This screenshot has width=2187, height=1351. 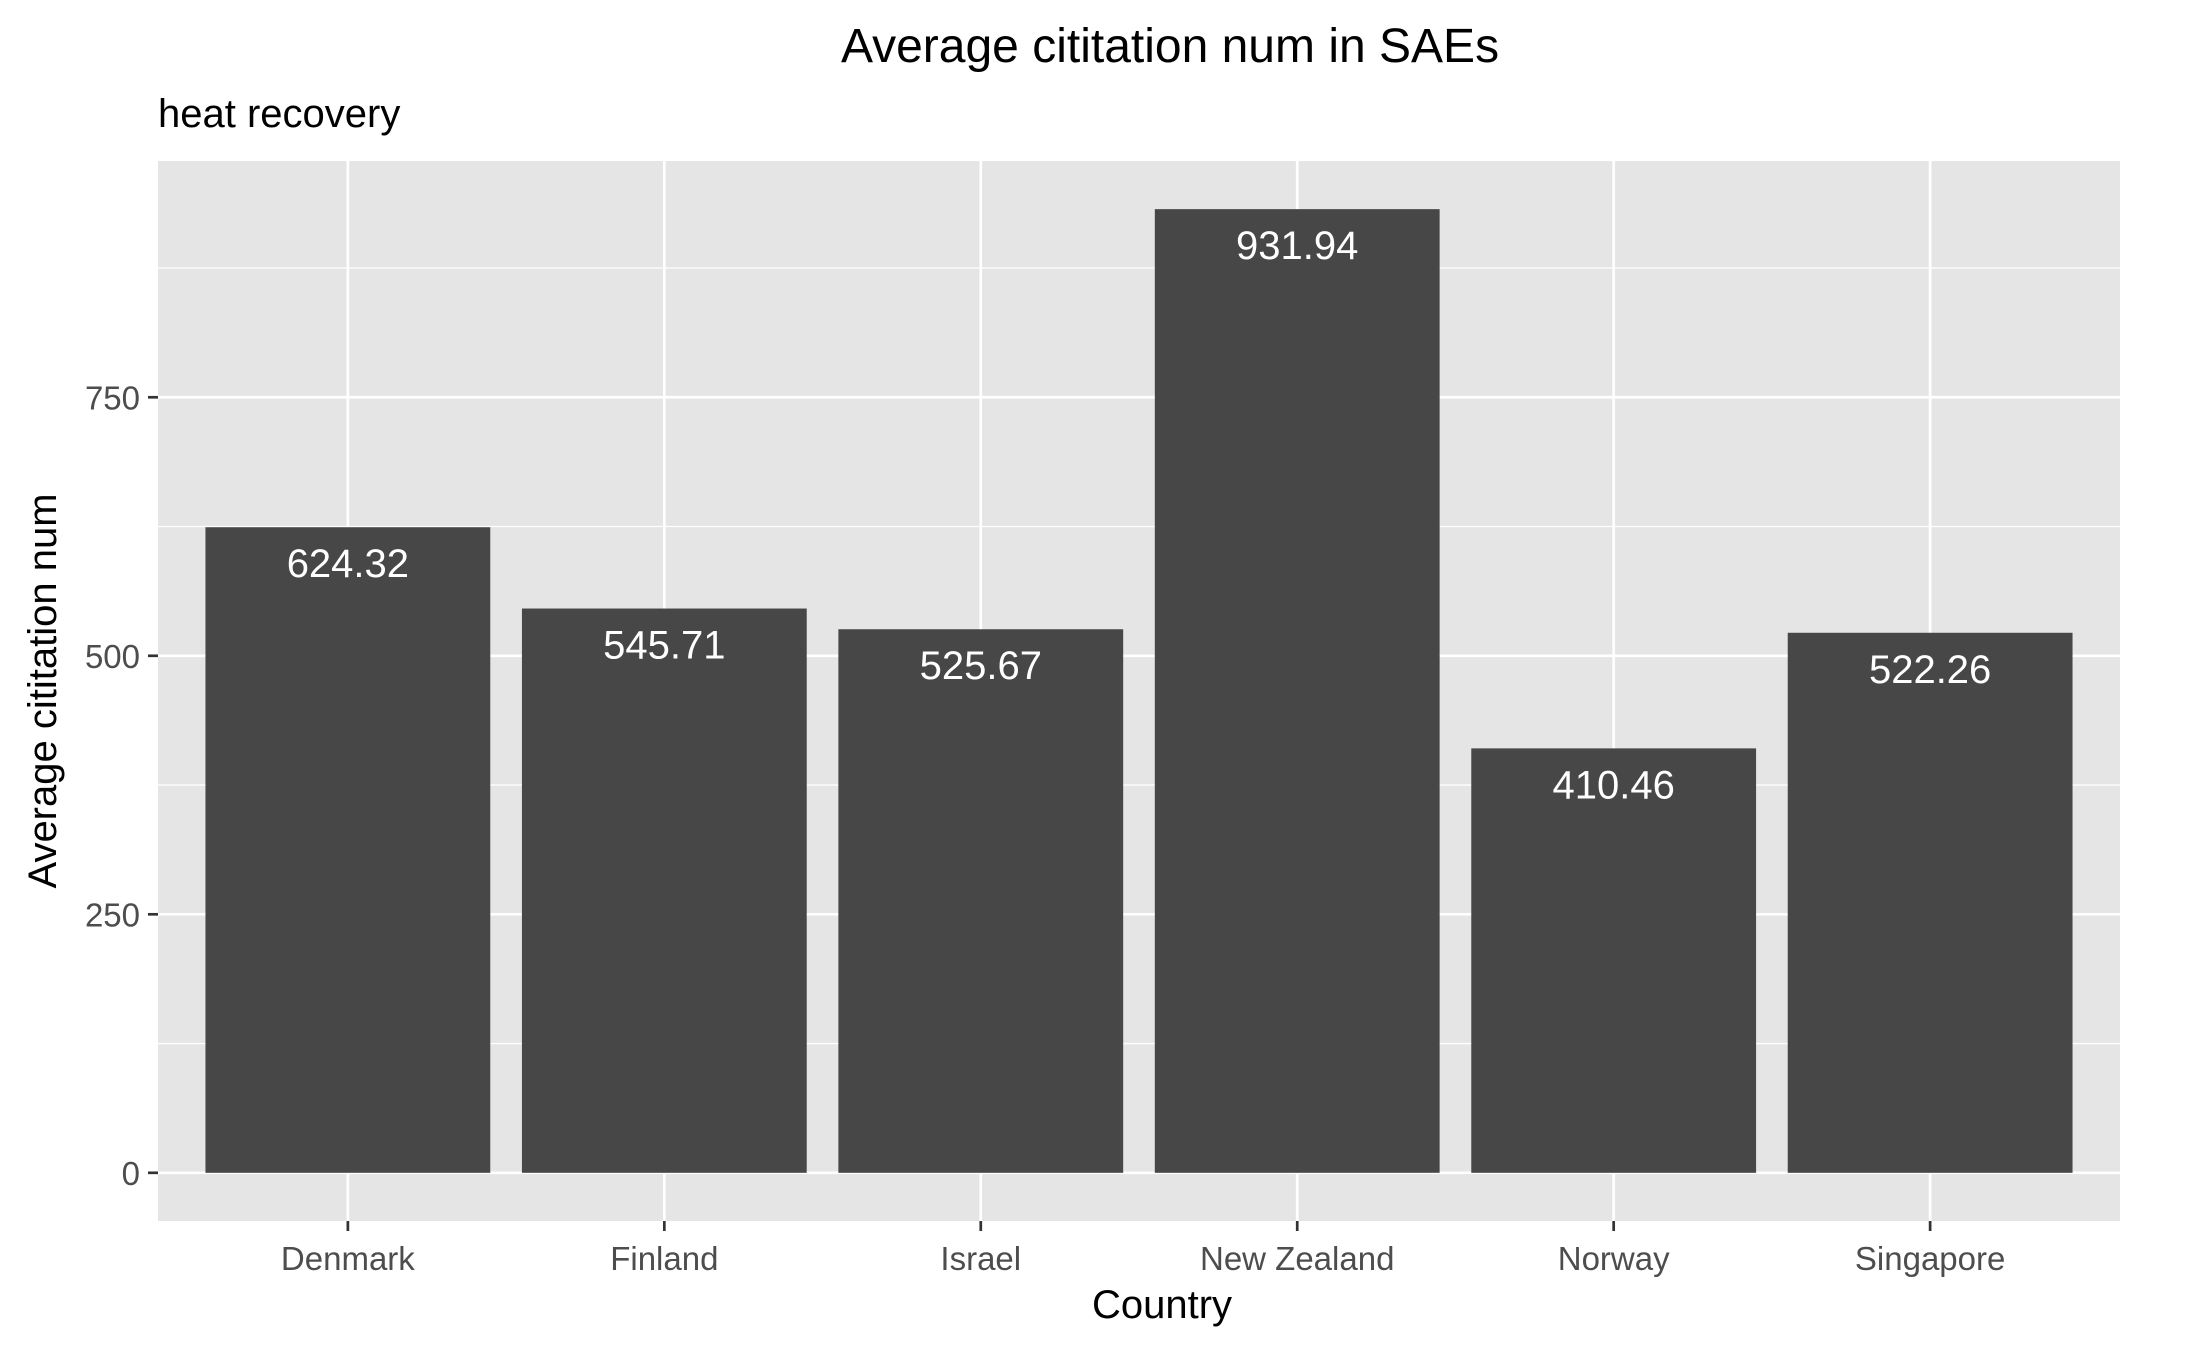 What do you see at coordinates (348, 564) in the screenshot?
I see `bar-value-label: 624.32` at bounding box center [348, 564].